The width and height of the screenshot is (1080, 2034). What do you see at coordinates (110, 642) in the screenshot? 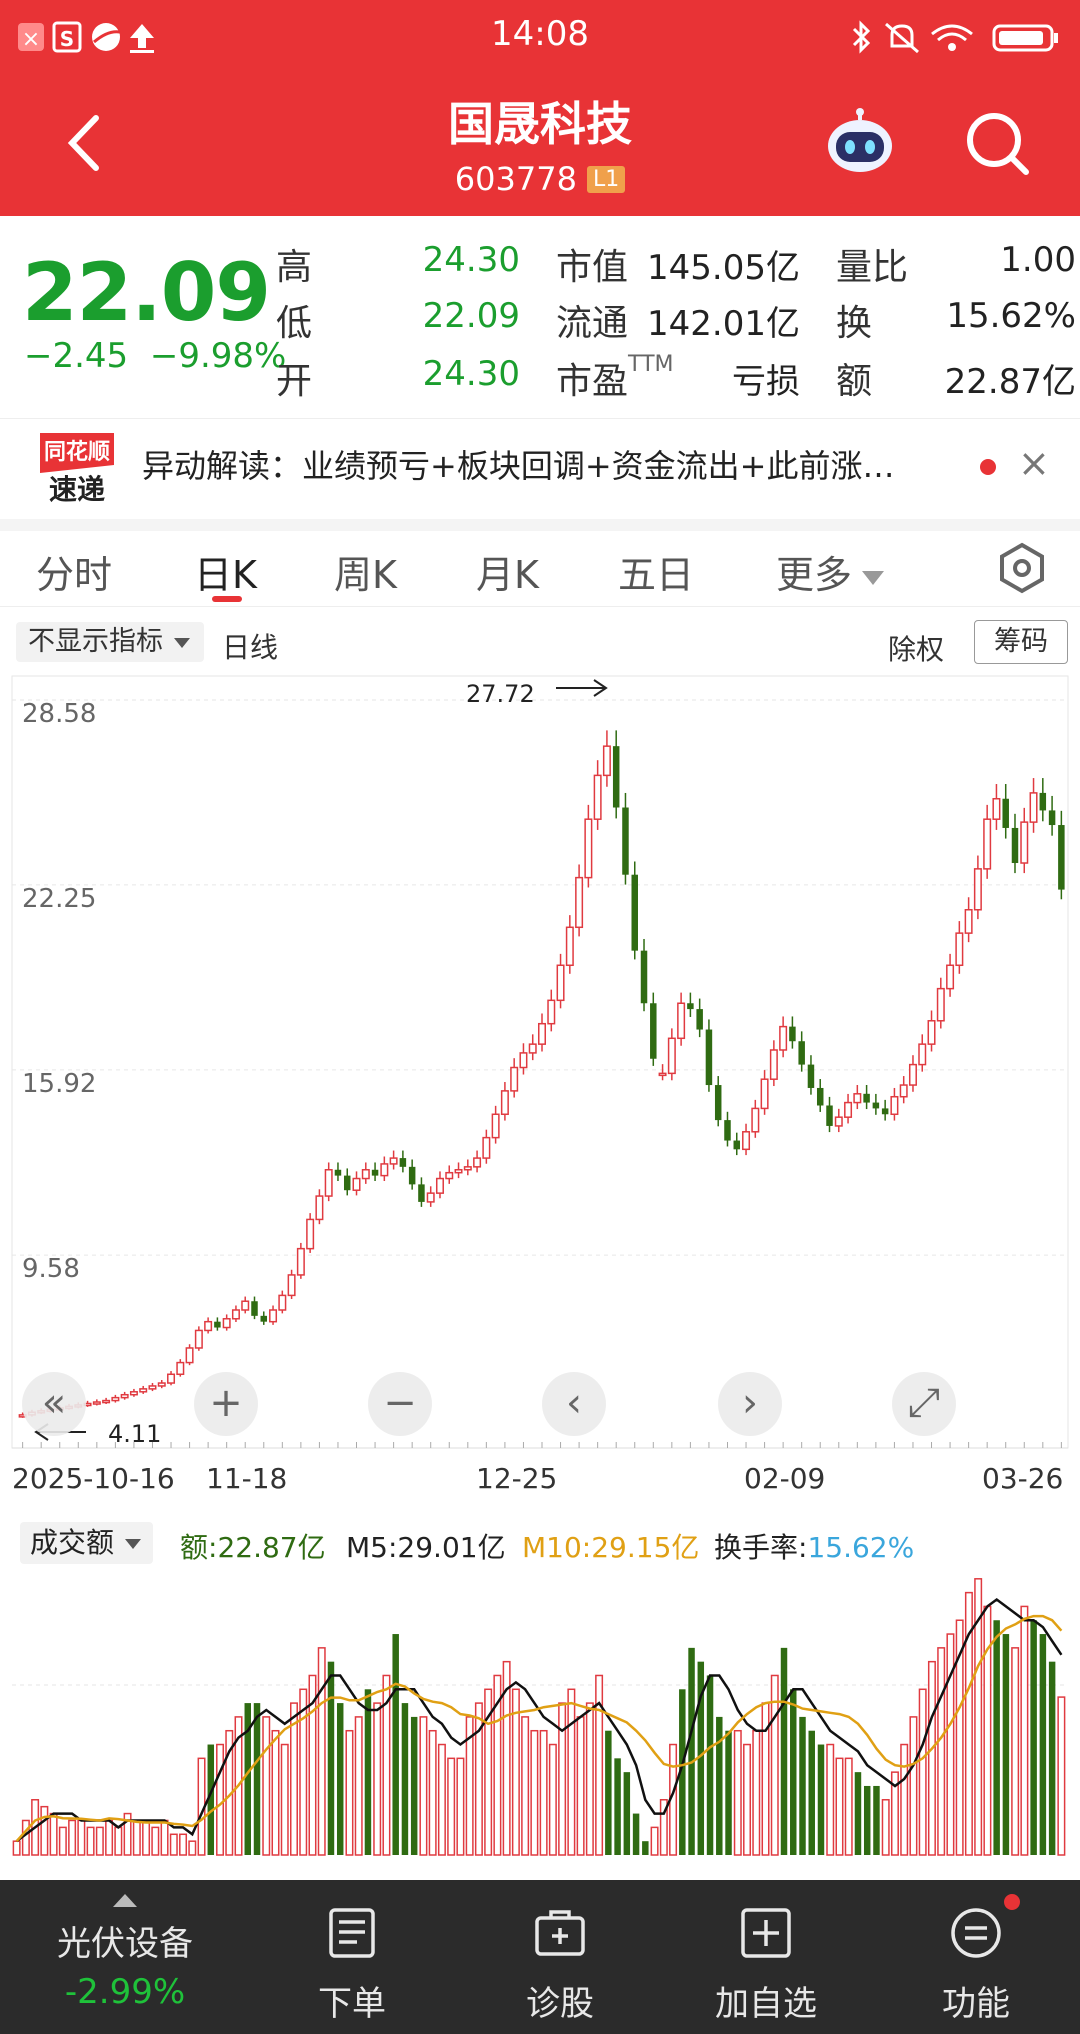
I see `indicator-dropdown: 不显示指标` at bounding box center [110, 642].